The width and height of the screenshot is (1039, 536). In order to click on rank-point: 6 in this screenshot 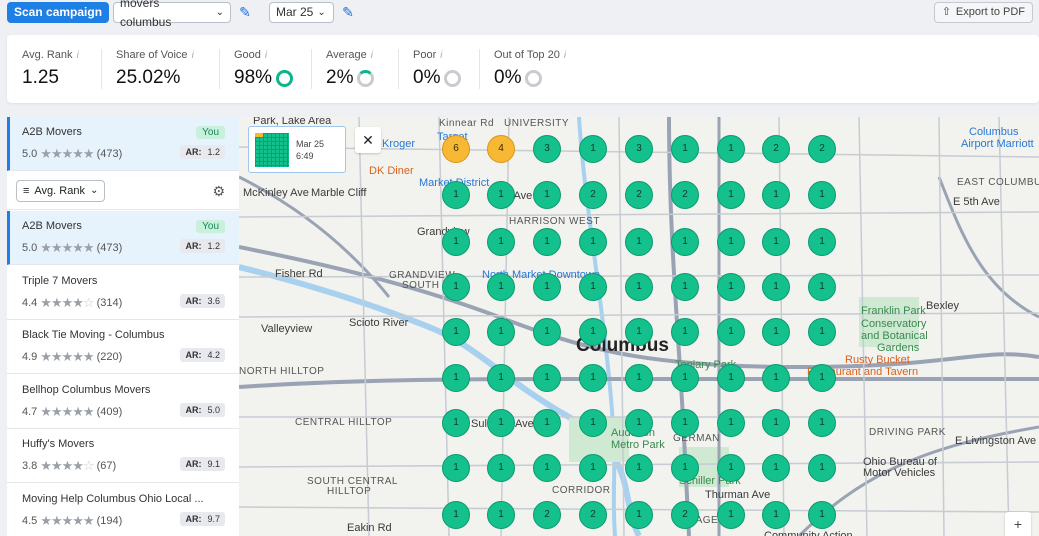, I will do `click(456, 149)`.